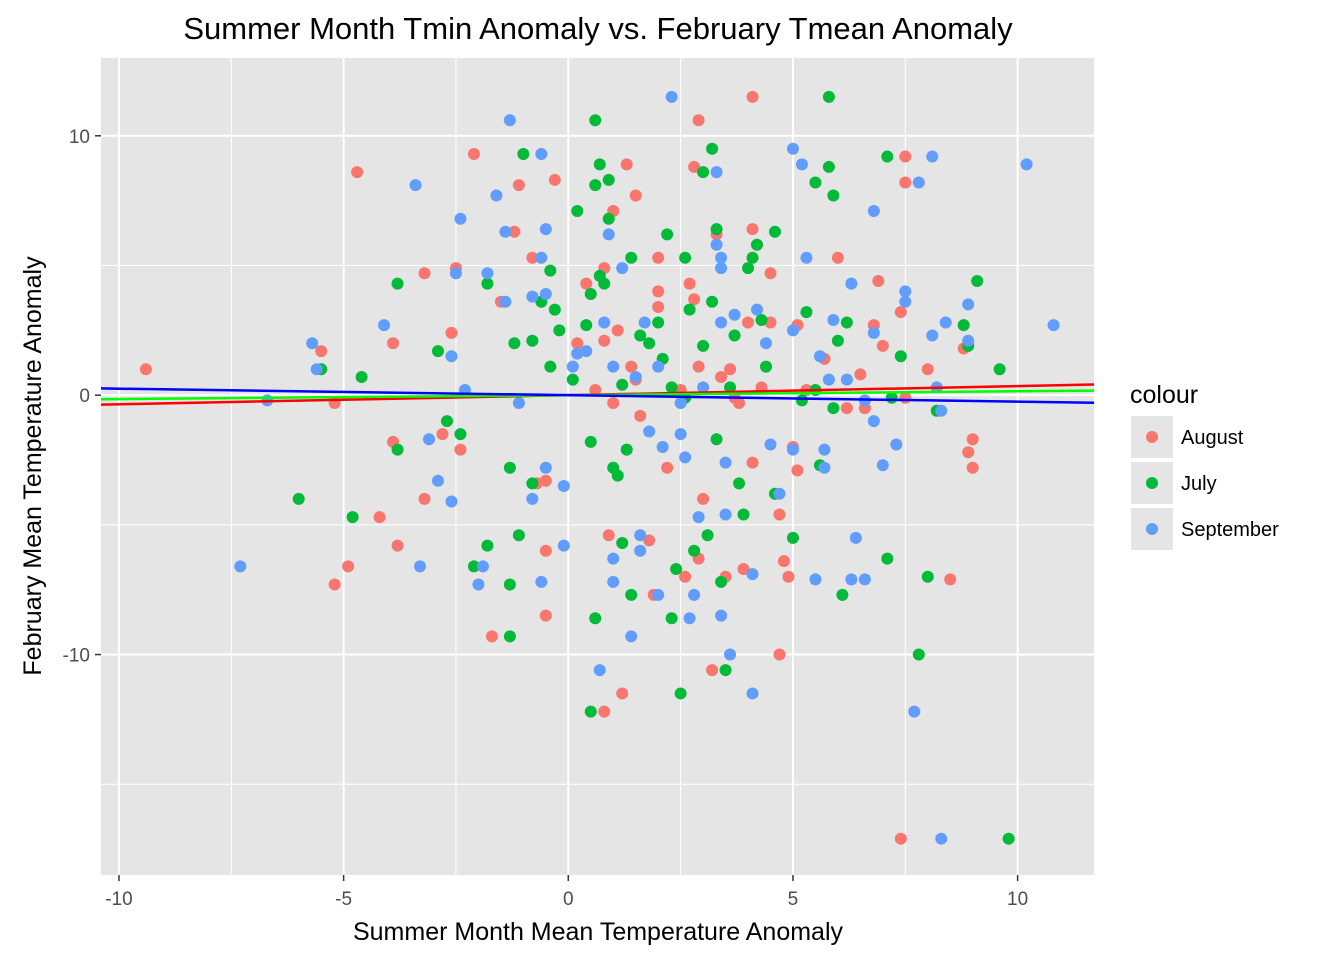 This screenshot has width=1344, height=960. Describe the element at coordinates (1204, 466) in the screenshot. I see `legend: colour August July September` at that location.